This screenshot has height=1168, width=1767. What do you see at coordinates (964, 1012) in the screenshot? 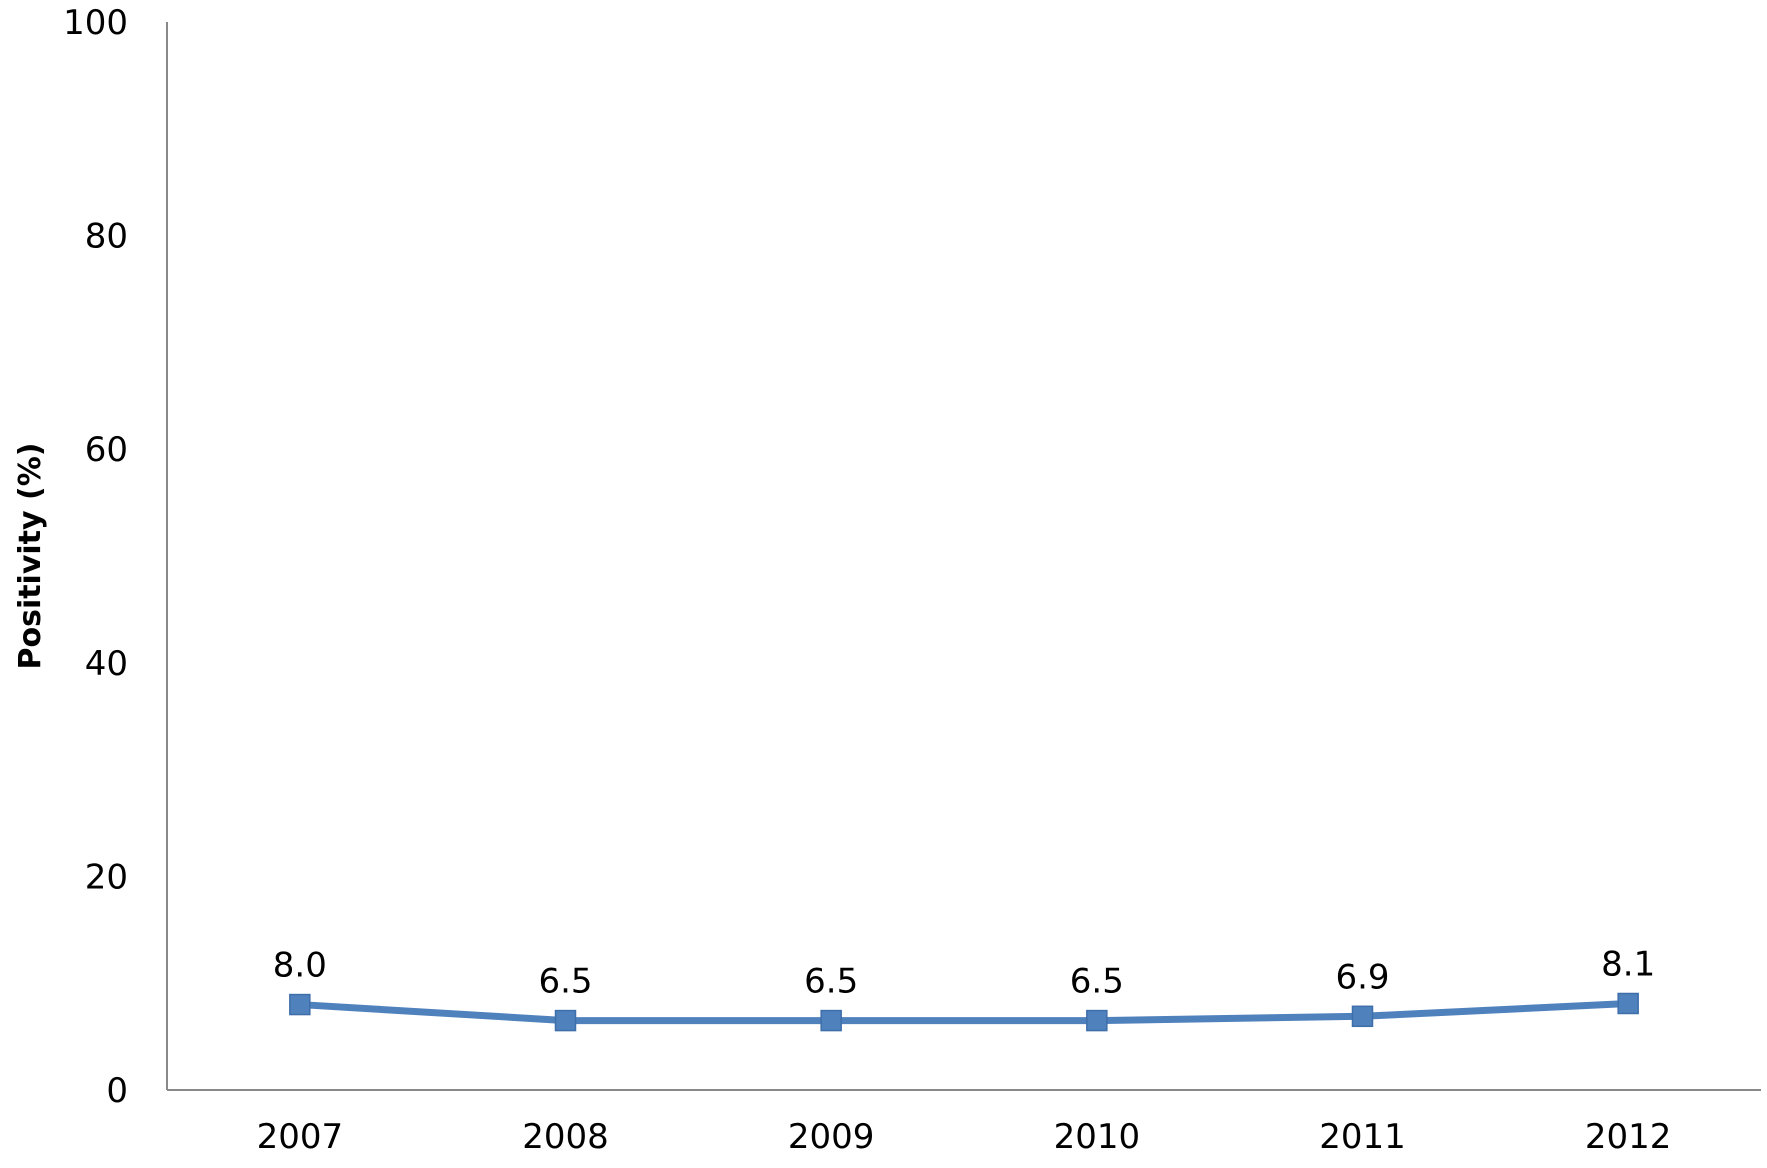
I see `series-line` at bounding box center [964, 1012].